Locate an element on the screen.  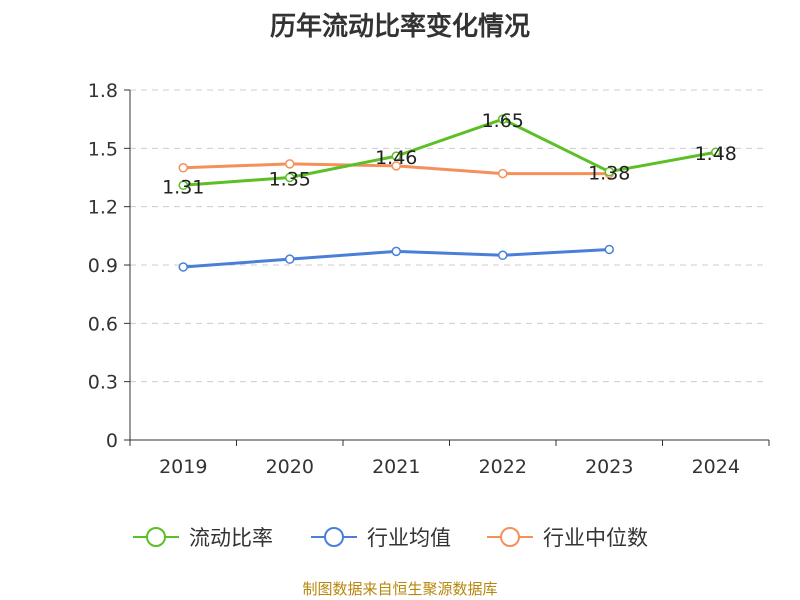
y-tick-label: 1.5 is located at coordinates (103, 149).